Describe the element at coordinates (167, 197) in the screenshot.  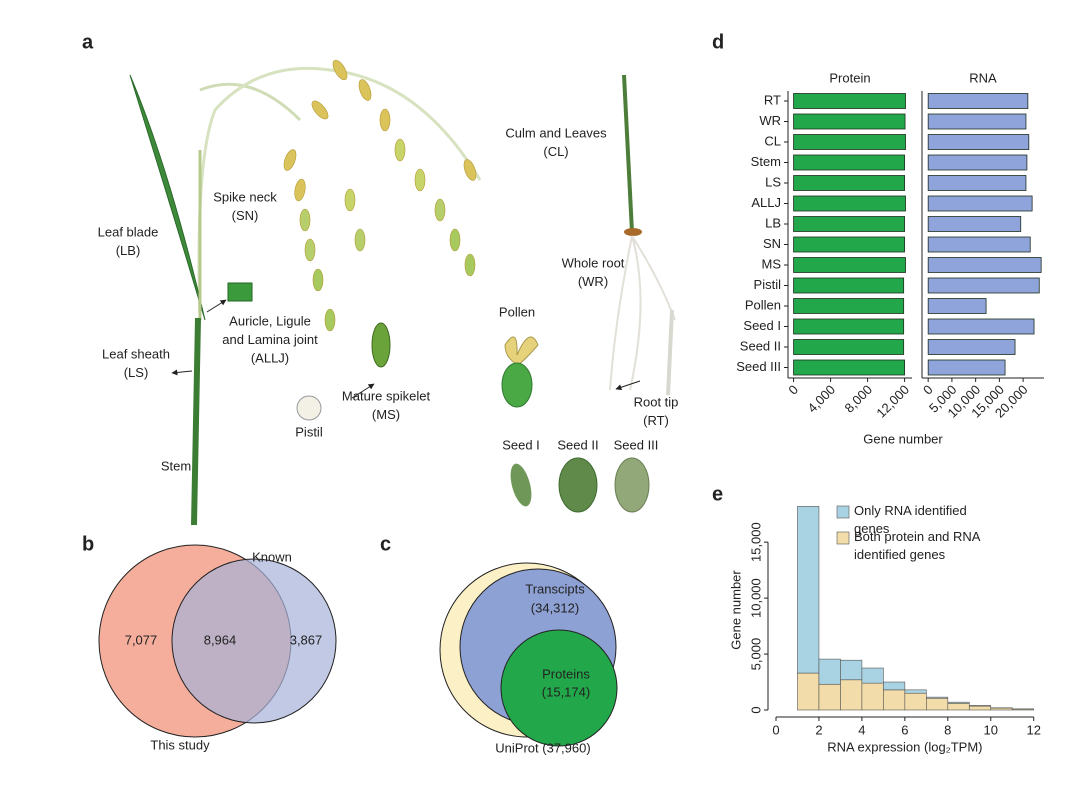
I see `leaf-blade` at that location.